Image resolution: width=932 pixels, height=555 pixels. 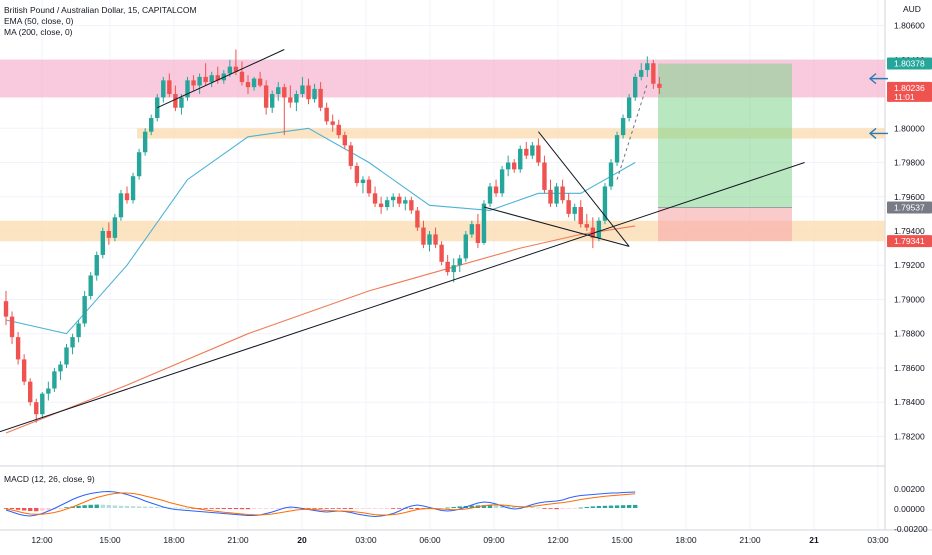 What do you see at coordinates (909, 436) in the screenshot?
I see `price-tick-label: 1.78200` at bounding box center [909, 436].